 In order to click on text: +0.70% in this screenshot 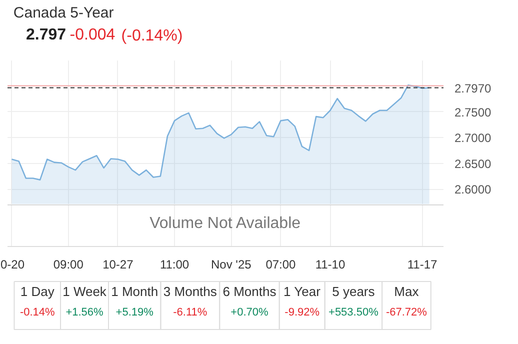, I will do `click(249, 312)`.